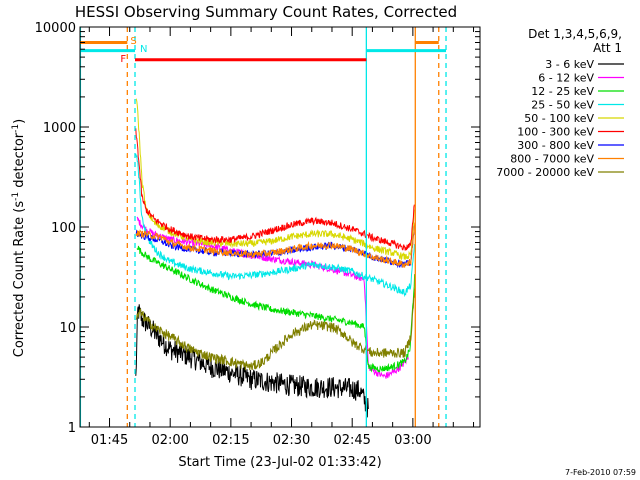  What do you see at coordinates (600, 472) in the screenshot?
I see `footer-timestamp: 7-Feb-2010 07:59` at bounding box center [600, 472].